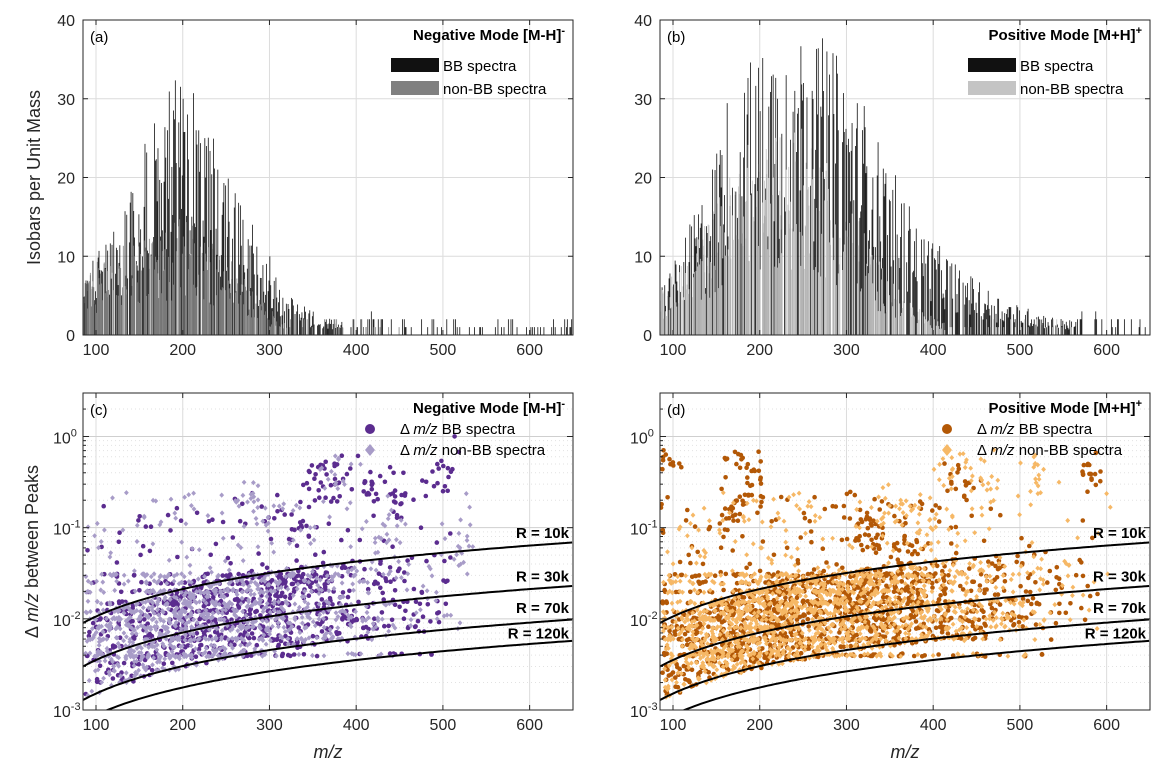 The image size is (1160, 778). I want to click on resolution-curve, so click(328, 659).